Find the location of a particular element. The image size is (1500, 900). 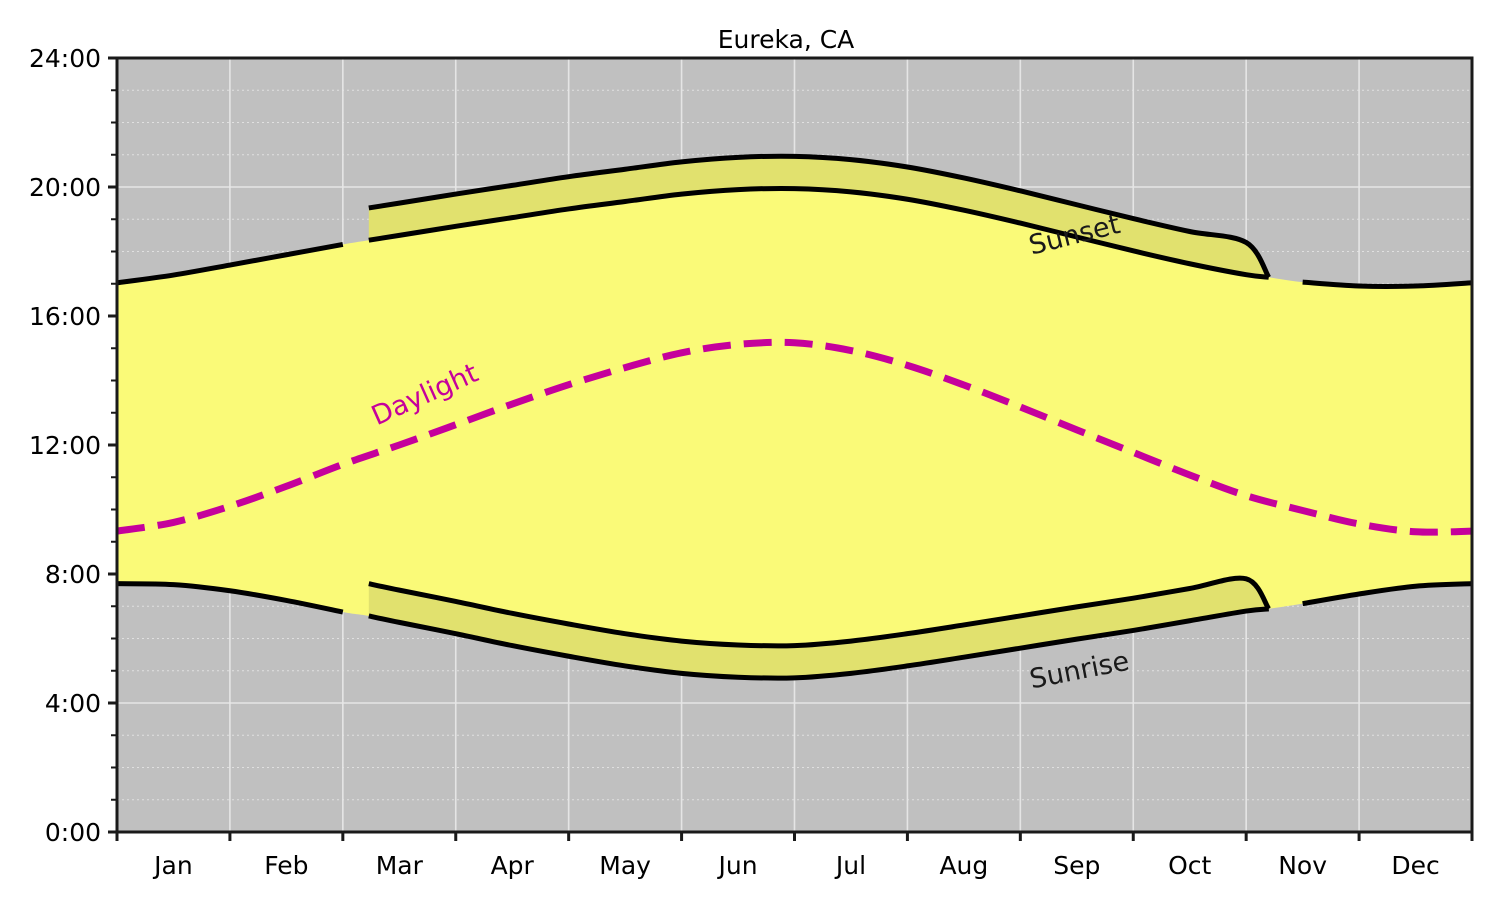

x-axis-labels: Jan Feb Mar Apr May Jun Jul Aug Sep Oct Nov Dec is located at coordinates (796, 865).